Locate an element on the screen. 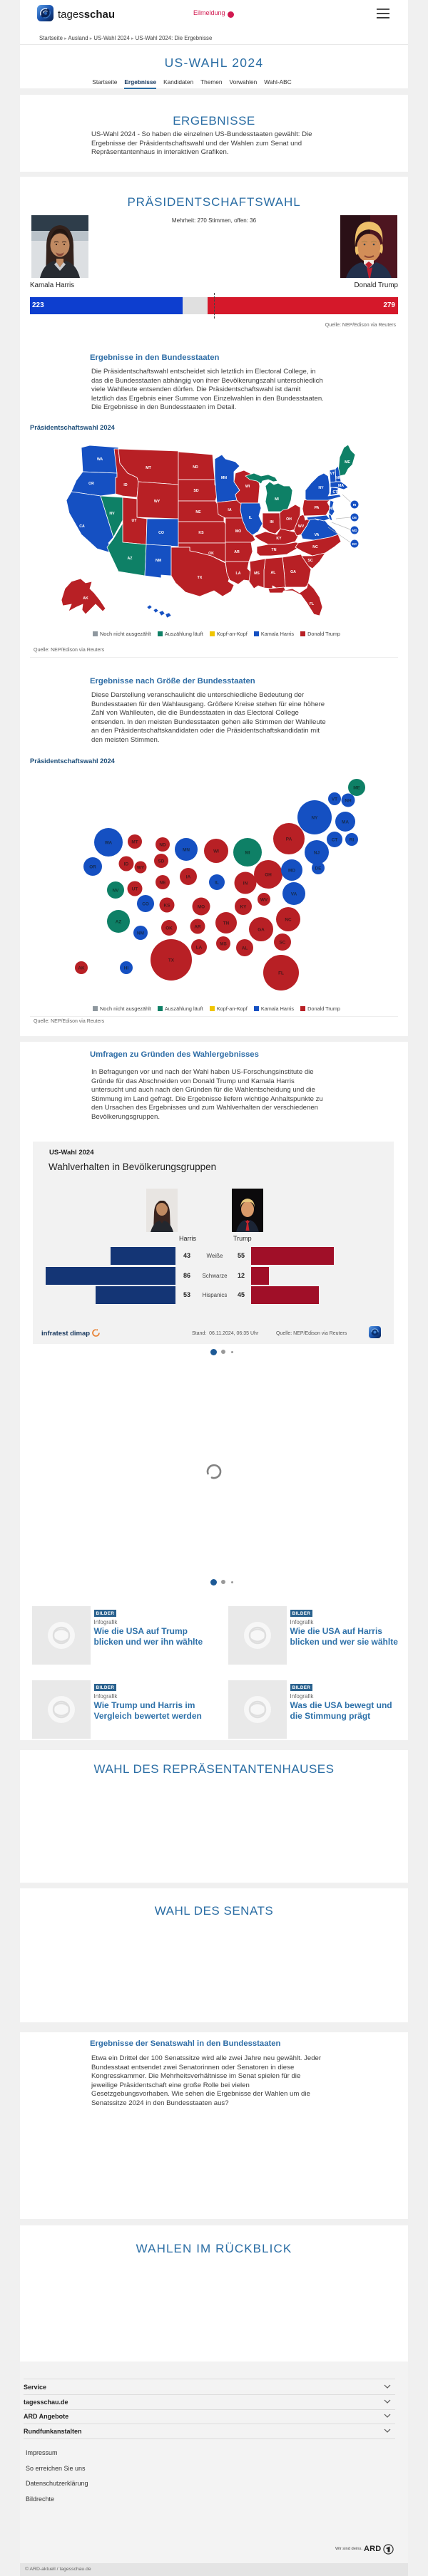 The image size is (428, 2576). svg-text: CA is located at coordinates (82, 527).